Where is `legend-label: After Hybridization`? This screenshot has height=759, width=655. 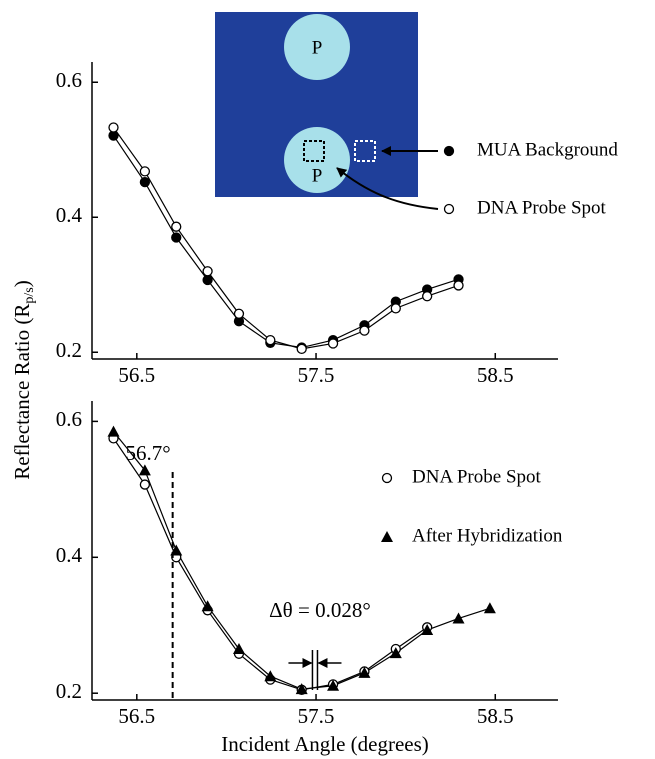 legend-label: After Hybridization is located at coordinates (487, 535).